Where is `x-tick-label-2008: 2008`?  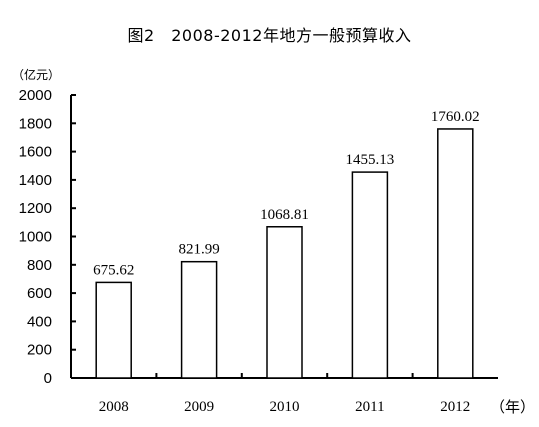
x-tick-label-2008: 2008 is located at coordinates (114, 407).